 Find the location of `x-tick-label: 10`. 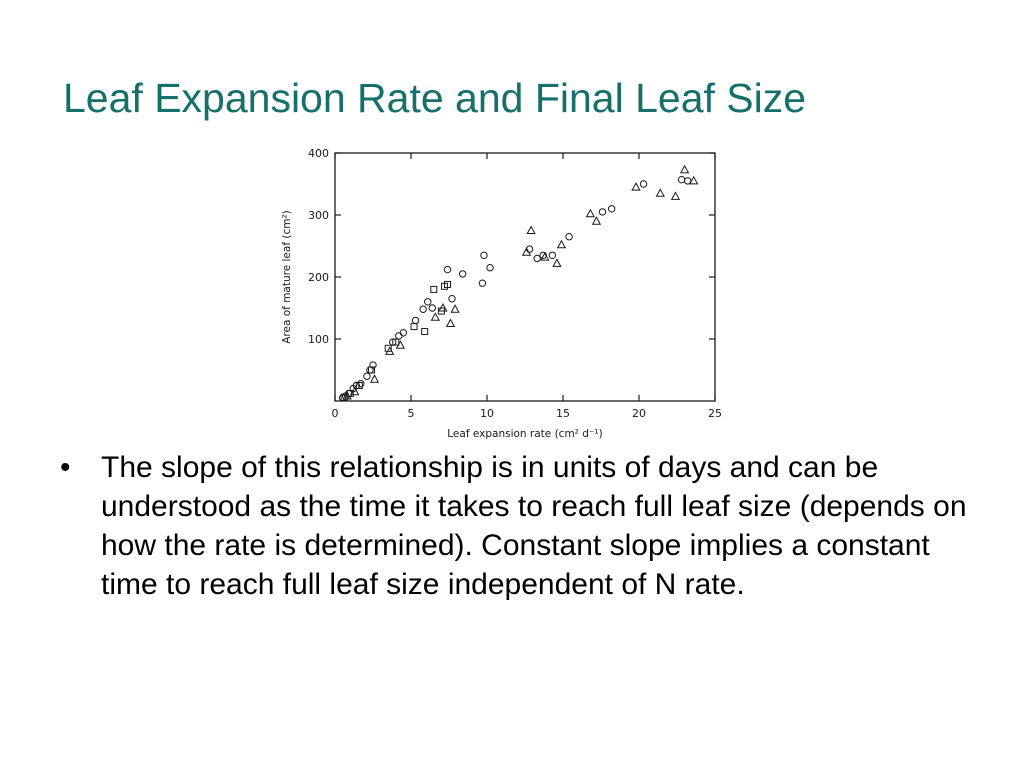

x-tick-label: 10 is located at coordinates (487, 413).